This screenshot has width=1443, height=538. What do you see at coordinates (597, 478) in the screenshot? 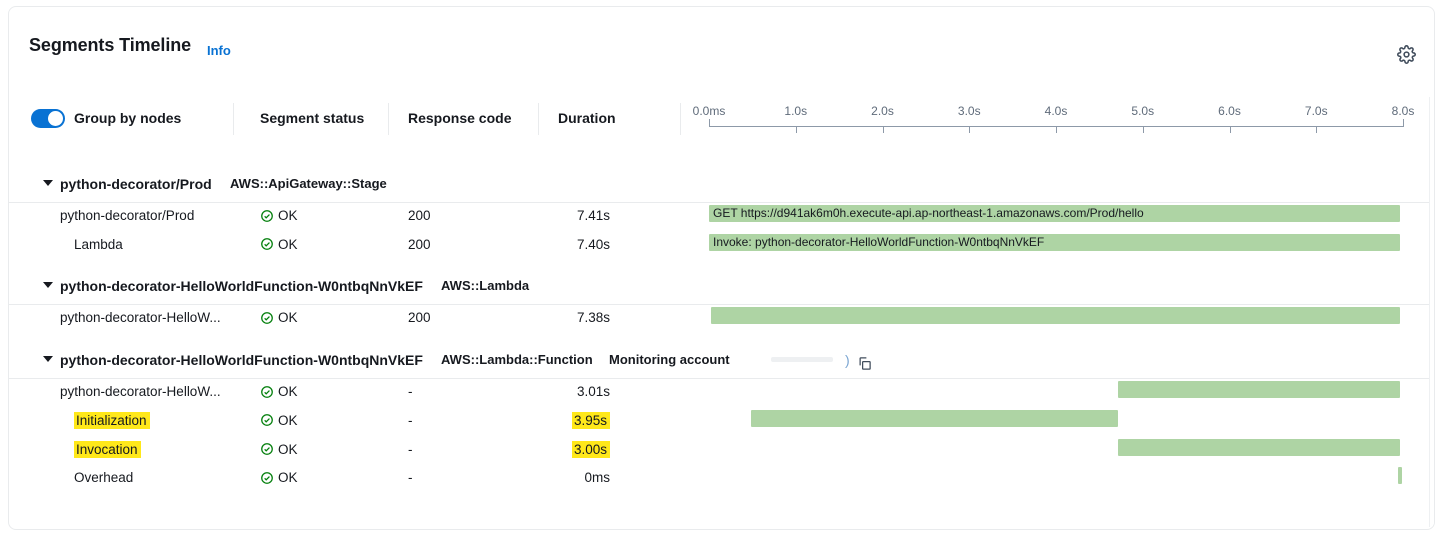
I see `duration-value: 0ms` at bounding box center [597, 478].